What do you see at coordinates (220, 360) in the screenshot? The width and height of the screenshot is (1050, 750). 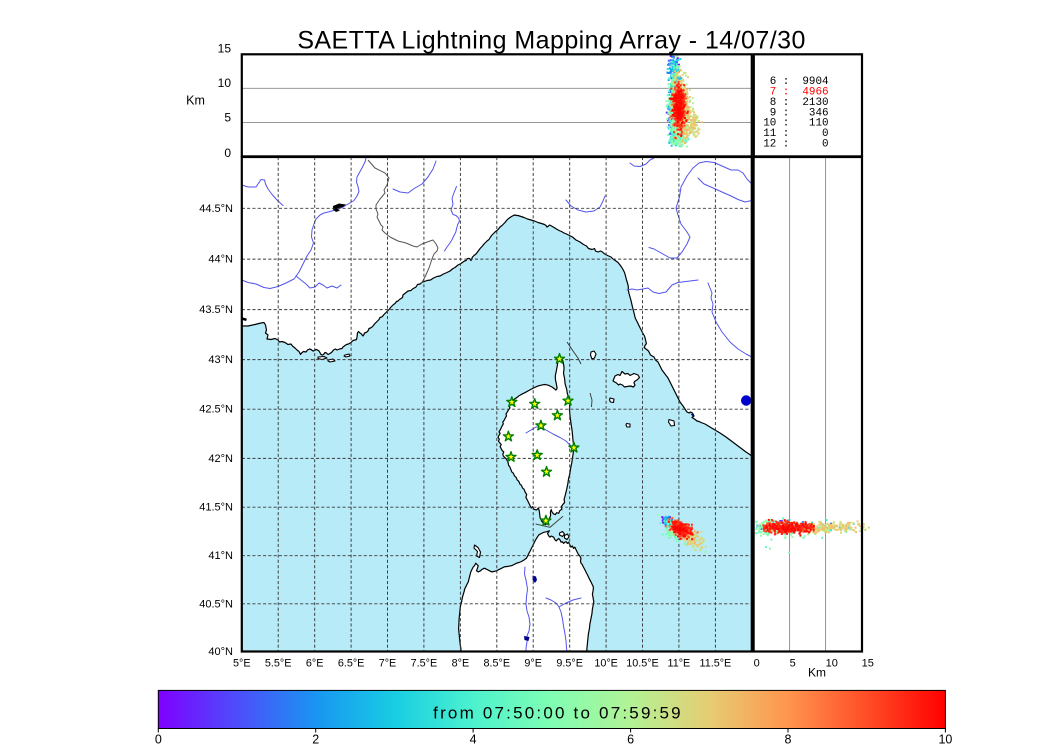 I see `svg-text: 43°N` at bounding box center [220, 360].